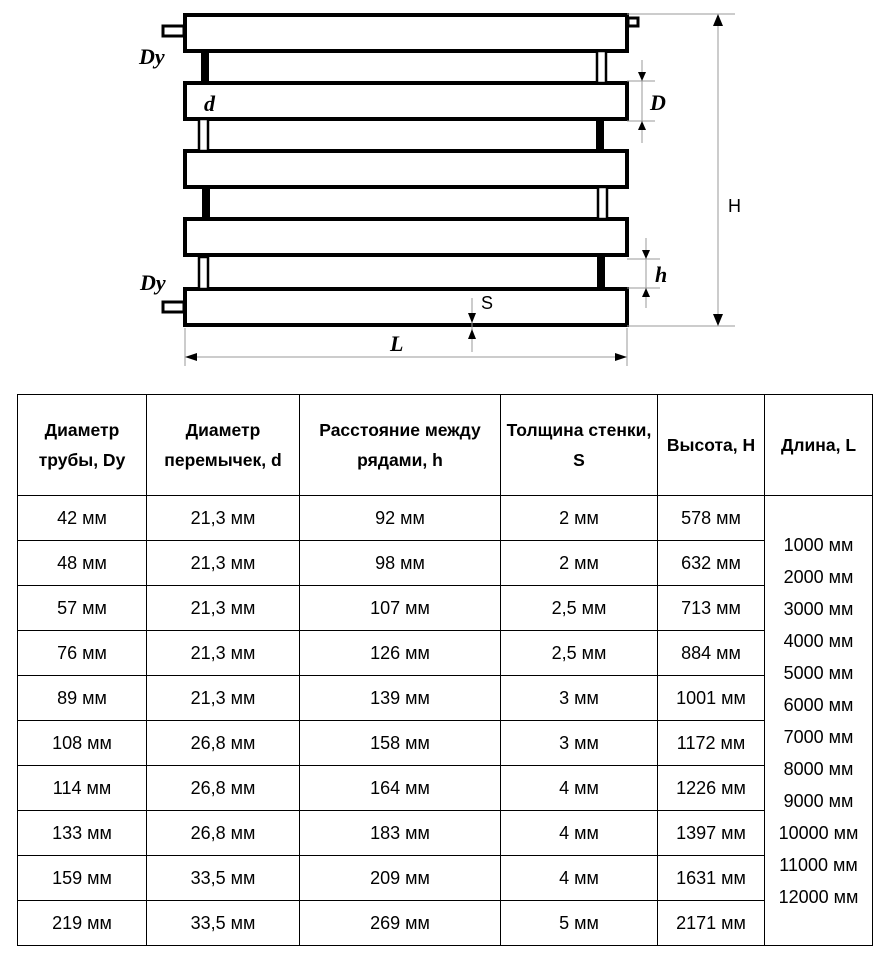 The image size is (888, 961). I want to click on table-row: 89 мм 21,3 мм 139 мм 3 мм 1001 мм, so click(445, 698).